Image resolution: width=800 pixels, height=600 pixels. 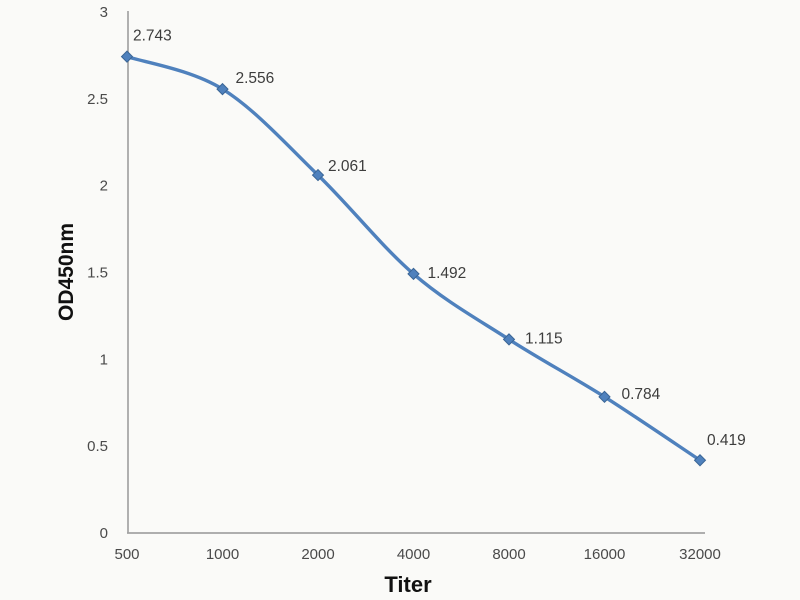 I want to click on y-tick-label: 1, so click(x=104, y=359).